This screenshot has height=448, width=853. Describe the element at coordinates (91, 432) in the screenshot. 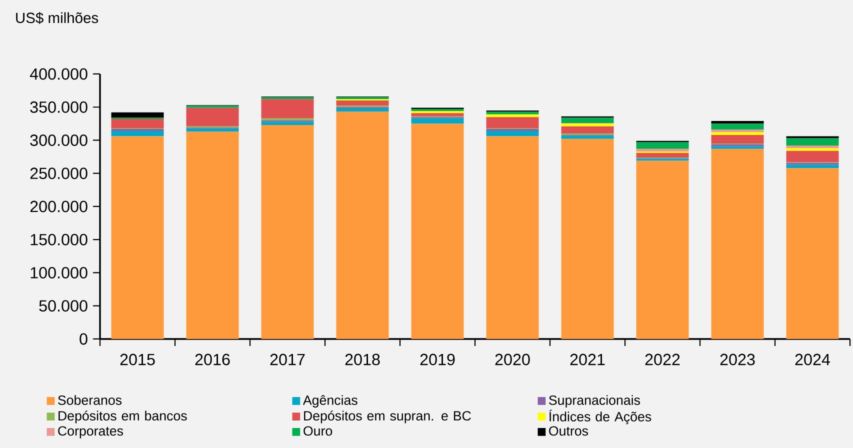

I see `legend-label: Corporates` at that location.